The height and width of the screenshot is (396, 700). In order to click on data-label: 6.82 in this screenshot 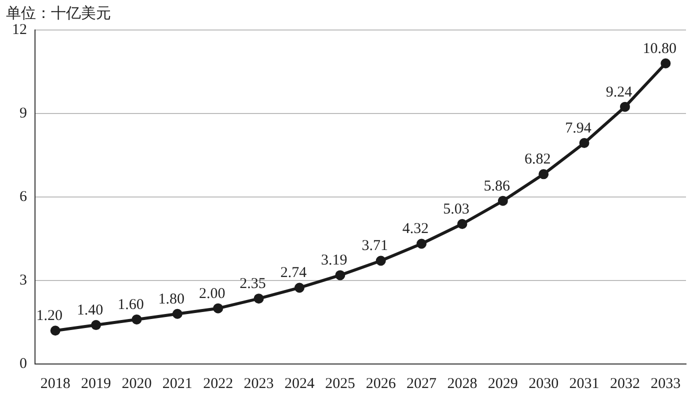, I will do `click(537, 160)`.